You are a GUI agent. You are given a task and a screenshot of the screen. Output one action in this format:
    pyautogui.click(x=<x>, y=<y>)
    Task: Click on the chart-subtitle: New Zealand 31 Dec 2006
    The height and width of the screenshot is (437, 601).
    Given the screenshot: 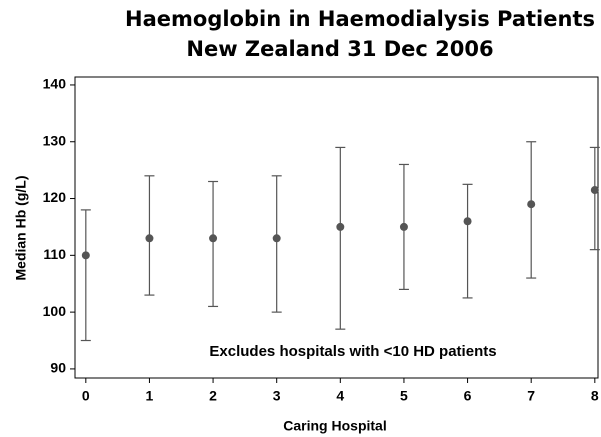 What is the action you would take?
    pyautogui.click(x=339, y=49)
    